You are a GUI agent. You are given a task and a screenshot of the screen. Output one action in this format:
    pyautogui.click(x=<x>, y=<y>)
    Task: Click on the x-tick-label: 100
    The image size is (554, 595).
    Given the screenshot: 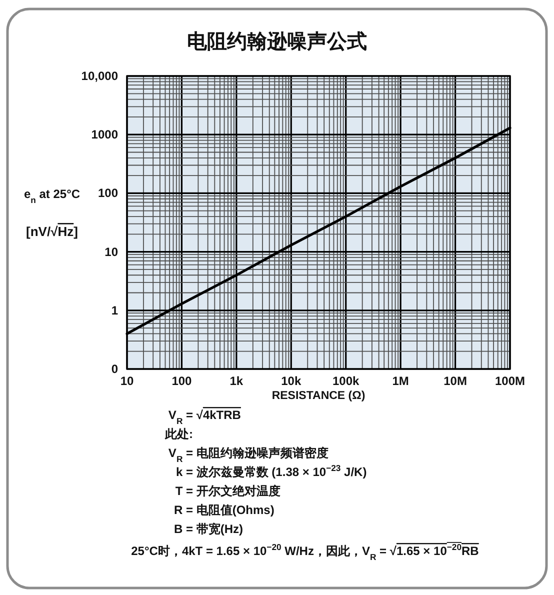 What is the action you would take?
    pyautogui.click(x=182, y=381)
    